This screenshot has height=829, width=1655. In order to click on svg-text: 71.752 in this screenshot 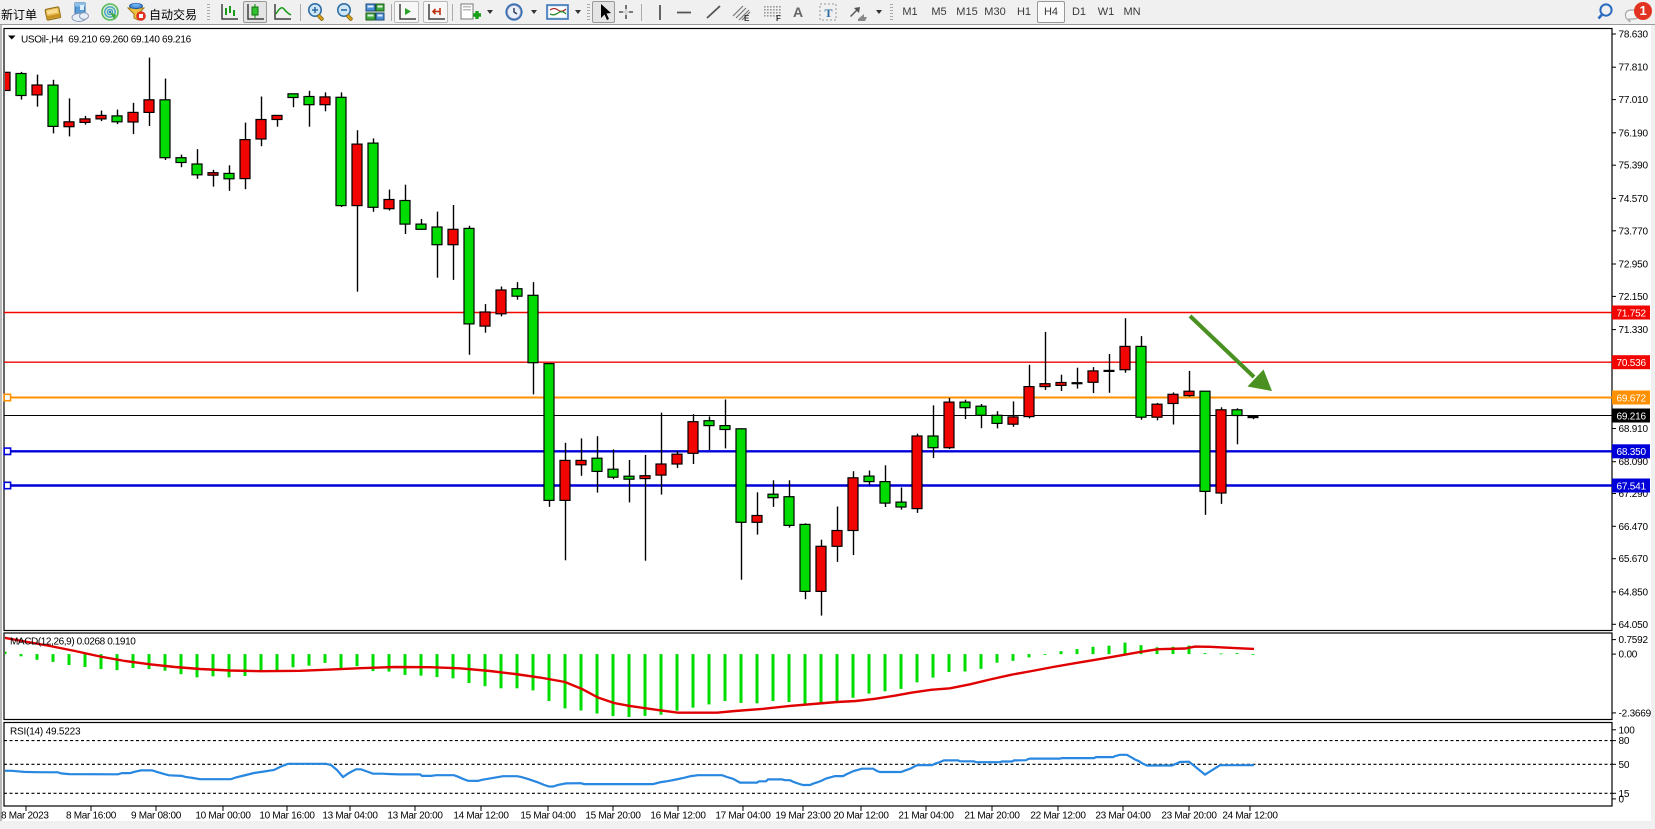, I will do `click(1632, 313)`.